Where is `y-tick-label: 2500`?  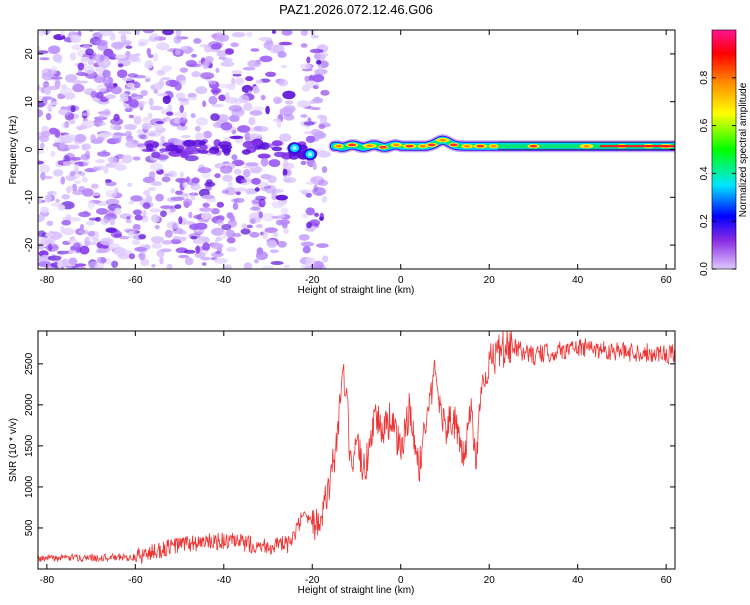 y-tick-label: 2500 is located at coordinates (29, 363).